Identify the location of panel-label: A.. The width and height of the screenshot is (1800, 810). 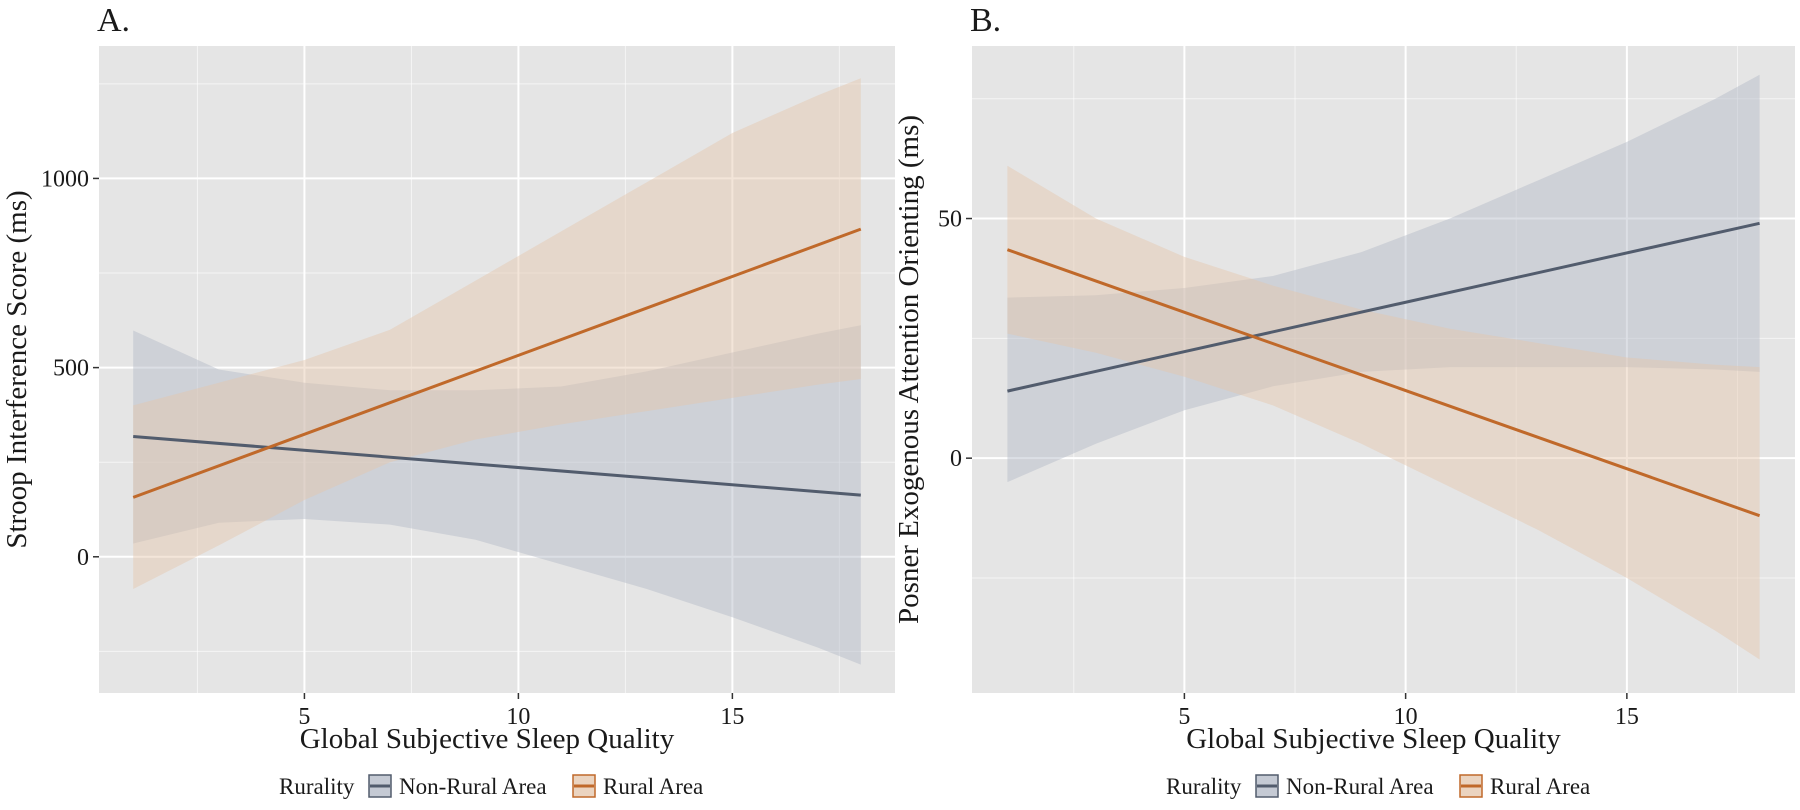
(113, 20).